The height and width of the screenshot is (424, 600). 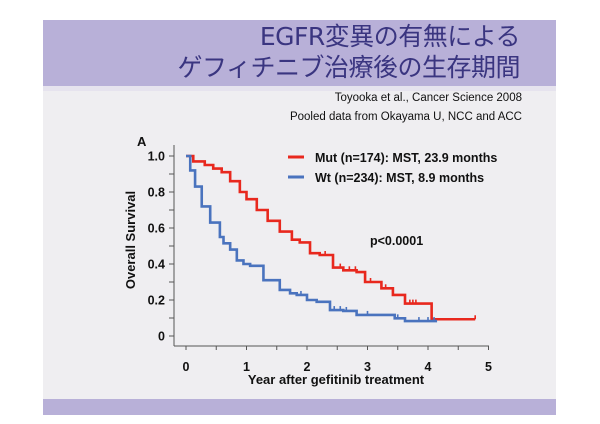 What do you see at coordinates (246, 367) in the screenshot?
I see `x-tick-label: 1` at bounding box center [246, 367].